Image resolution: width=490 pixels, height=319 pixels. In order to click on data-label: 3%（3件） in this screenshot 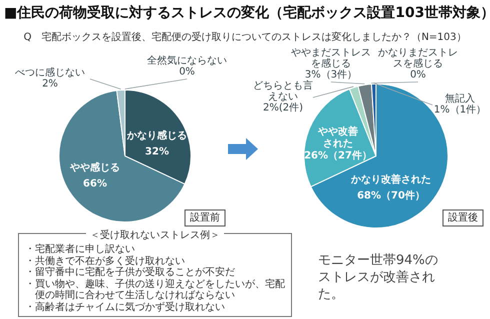, I will do `click(331, 75)`.